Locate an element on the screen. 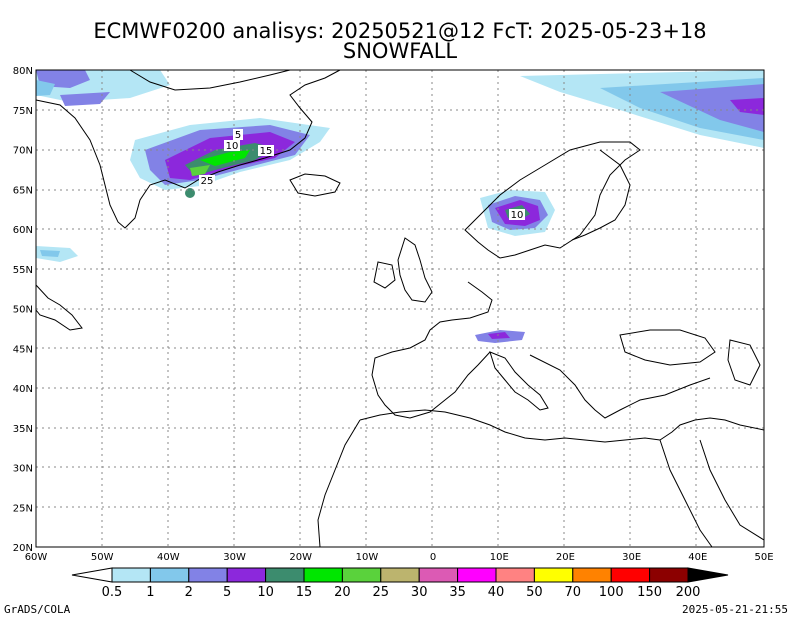 The height and width of the screenshot is (618, 800). colorbar-label: 25 is located at coordinates (381, 592).